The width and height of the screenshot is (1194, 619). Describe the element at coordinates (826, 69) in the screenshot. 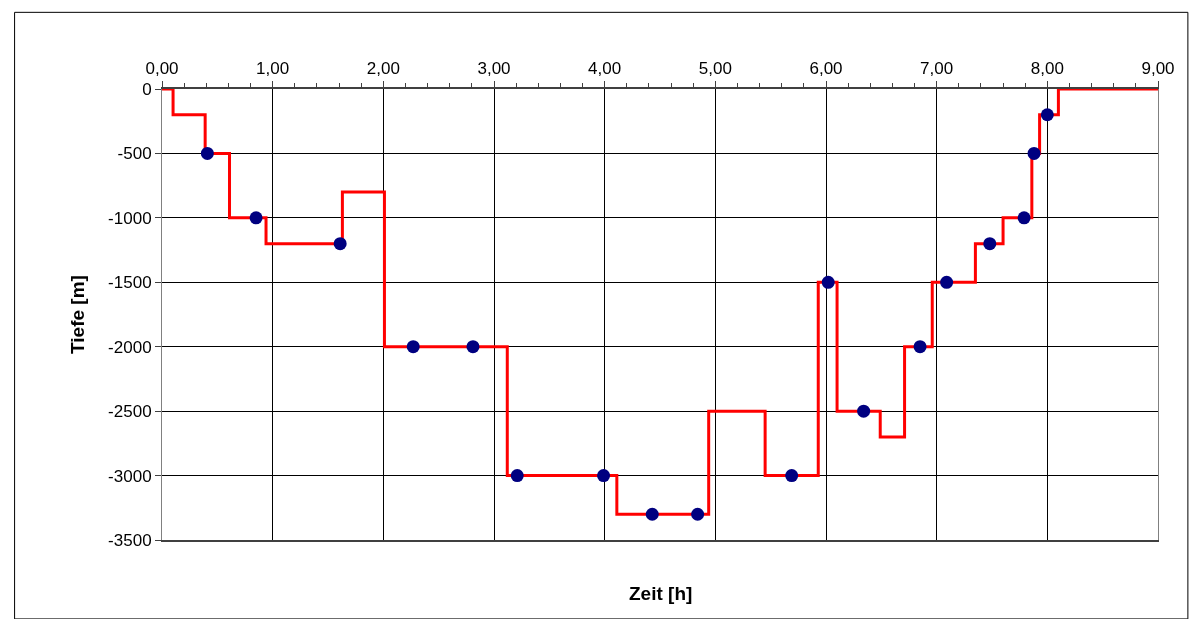

I see `x-tick-label: 6,00` at that location.